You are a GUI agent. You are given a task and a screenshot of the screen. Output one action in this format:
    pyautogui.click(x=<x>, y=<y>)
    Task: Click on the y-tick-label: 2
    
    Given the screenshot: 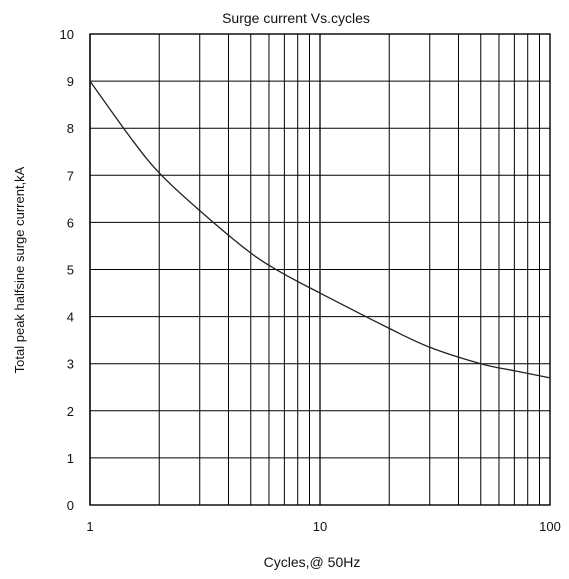 What is the action you would take?
    pyautogui.click(x=70, y=411)
    